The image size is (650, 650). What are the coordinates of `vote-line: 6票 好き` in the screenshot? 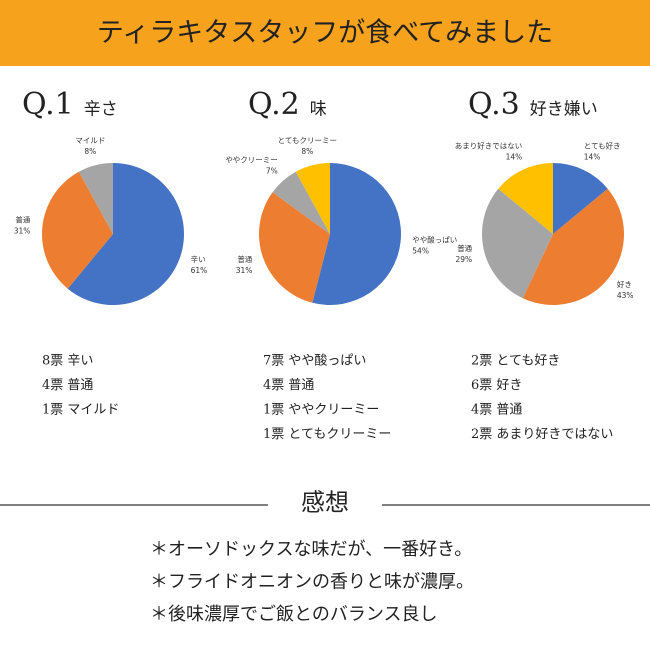 It's located at (496, 385).